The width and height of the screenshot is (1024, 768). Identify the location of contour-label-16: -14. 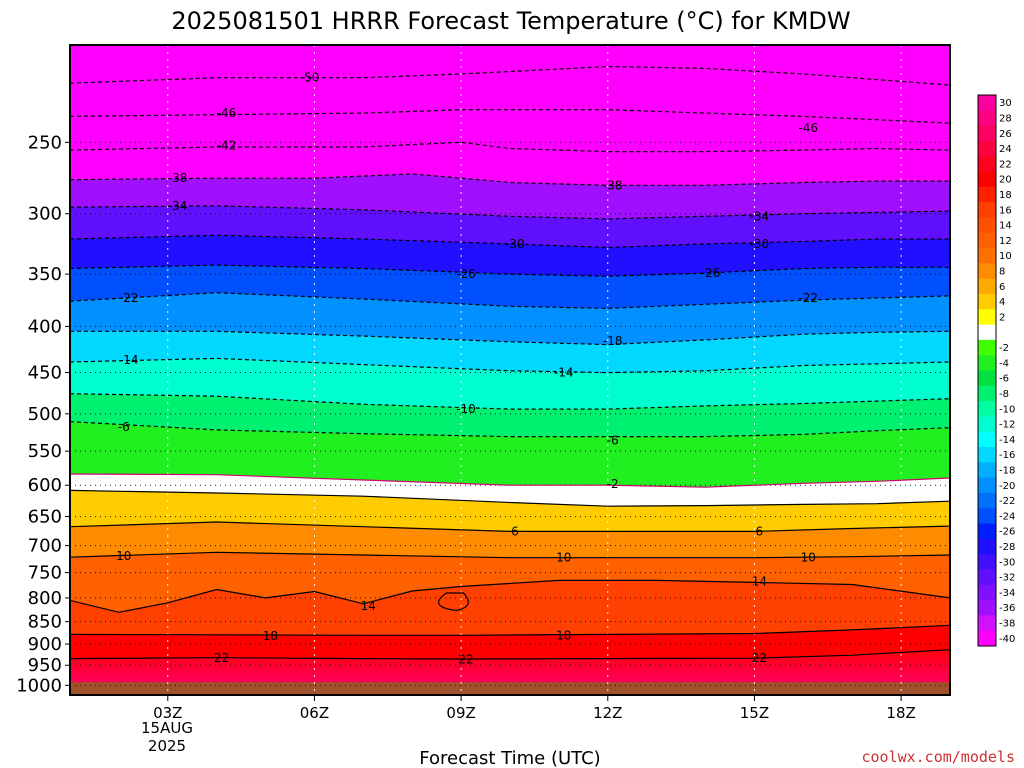
(564, 373).